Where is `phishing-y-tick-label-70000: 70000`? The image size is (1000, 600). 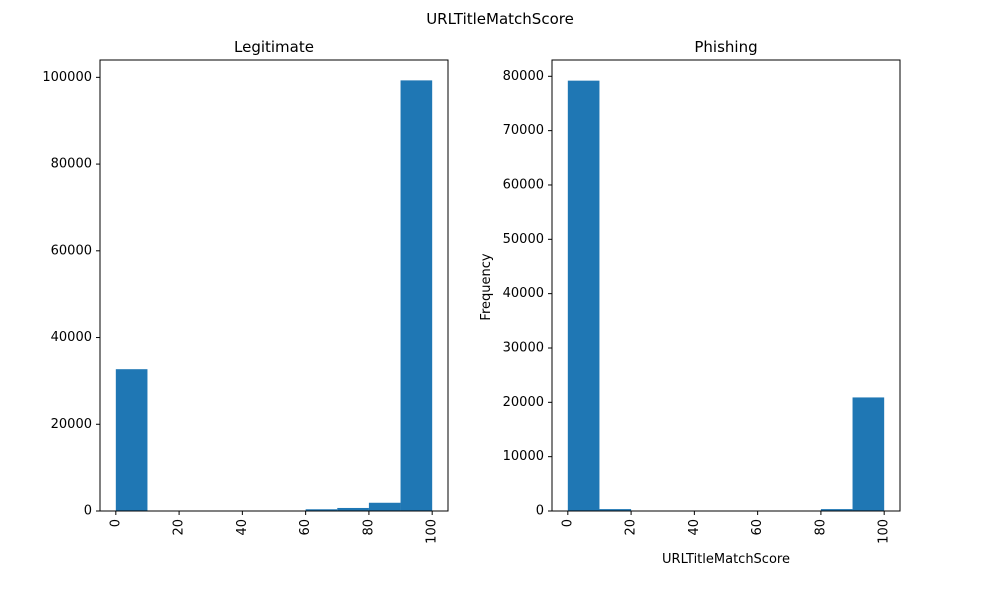
phishing-y-tick-label-70000: 70000 is located at coordinates (523, 130).